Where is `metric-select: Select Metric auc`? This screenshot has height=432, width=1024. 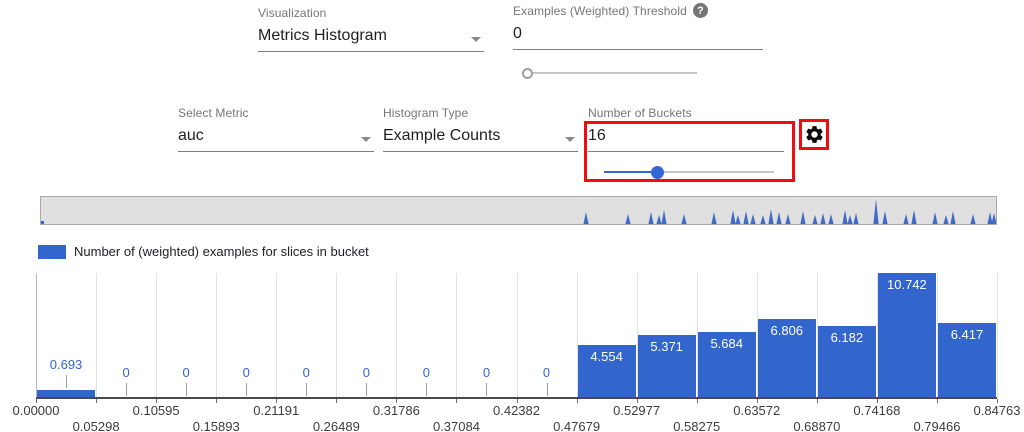
metric-select: Select Metric auc is located at coordinates (276, 129).